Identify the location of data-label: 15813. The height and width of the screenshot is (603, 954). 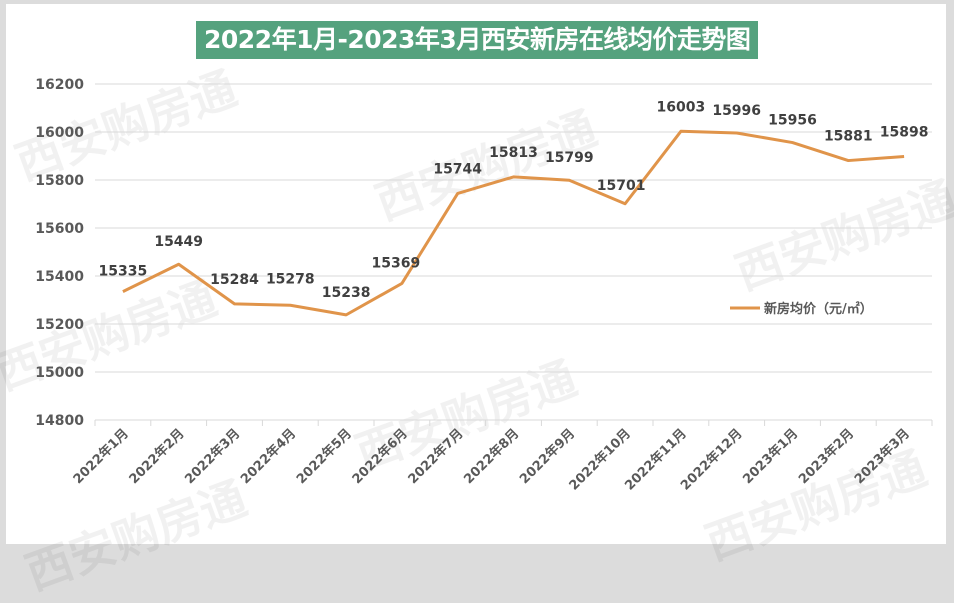
(513, 153).